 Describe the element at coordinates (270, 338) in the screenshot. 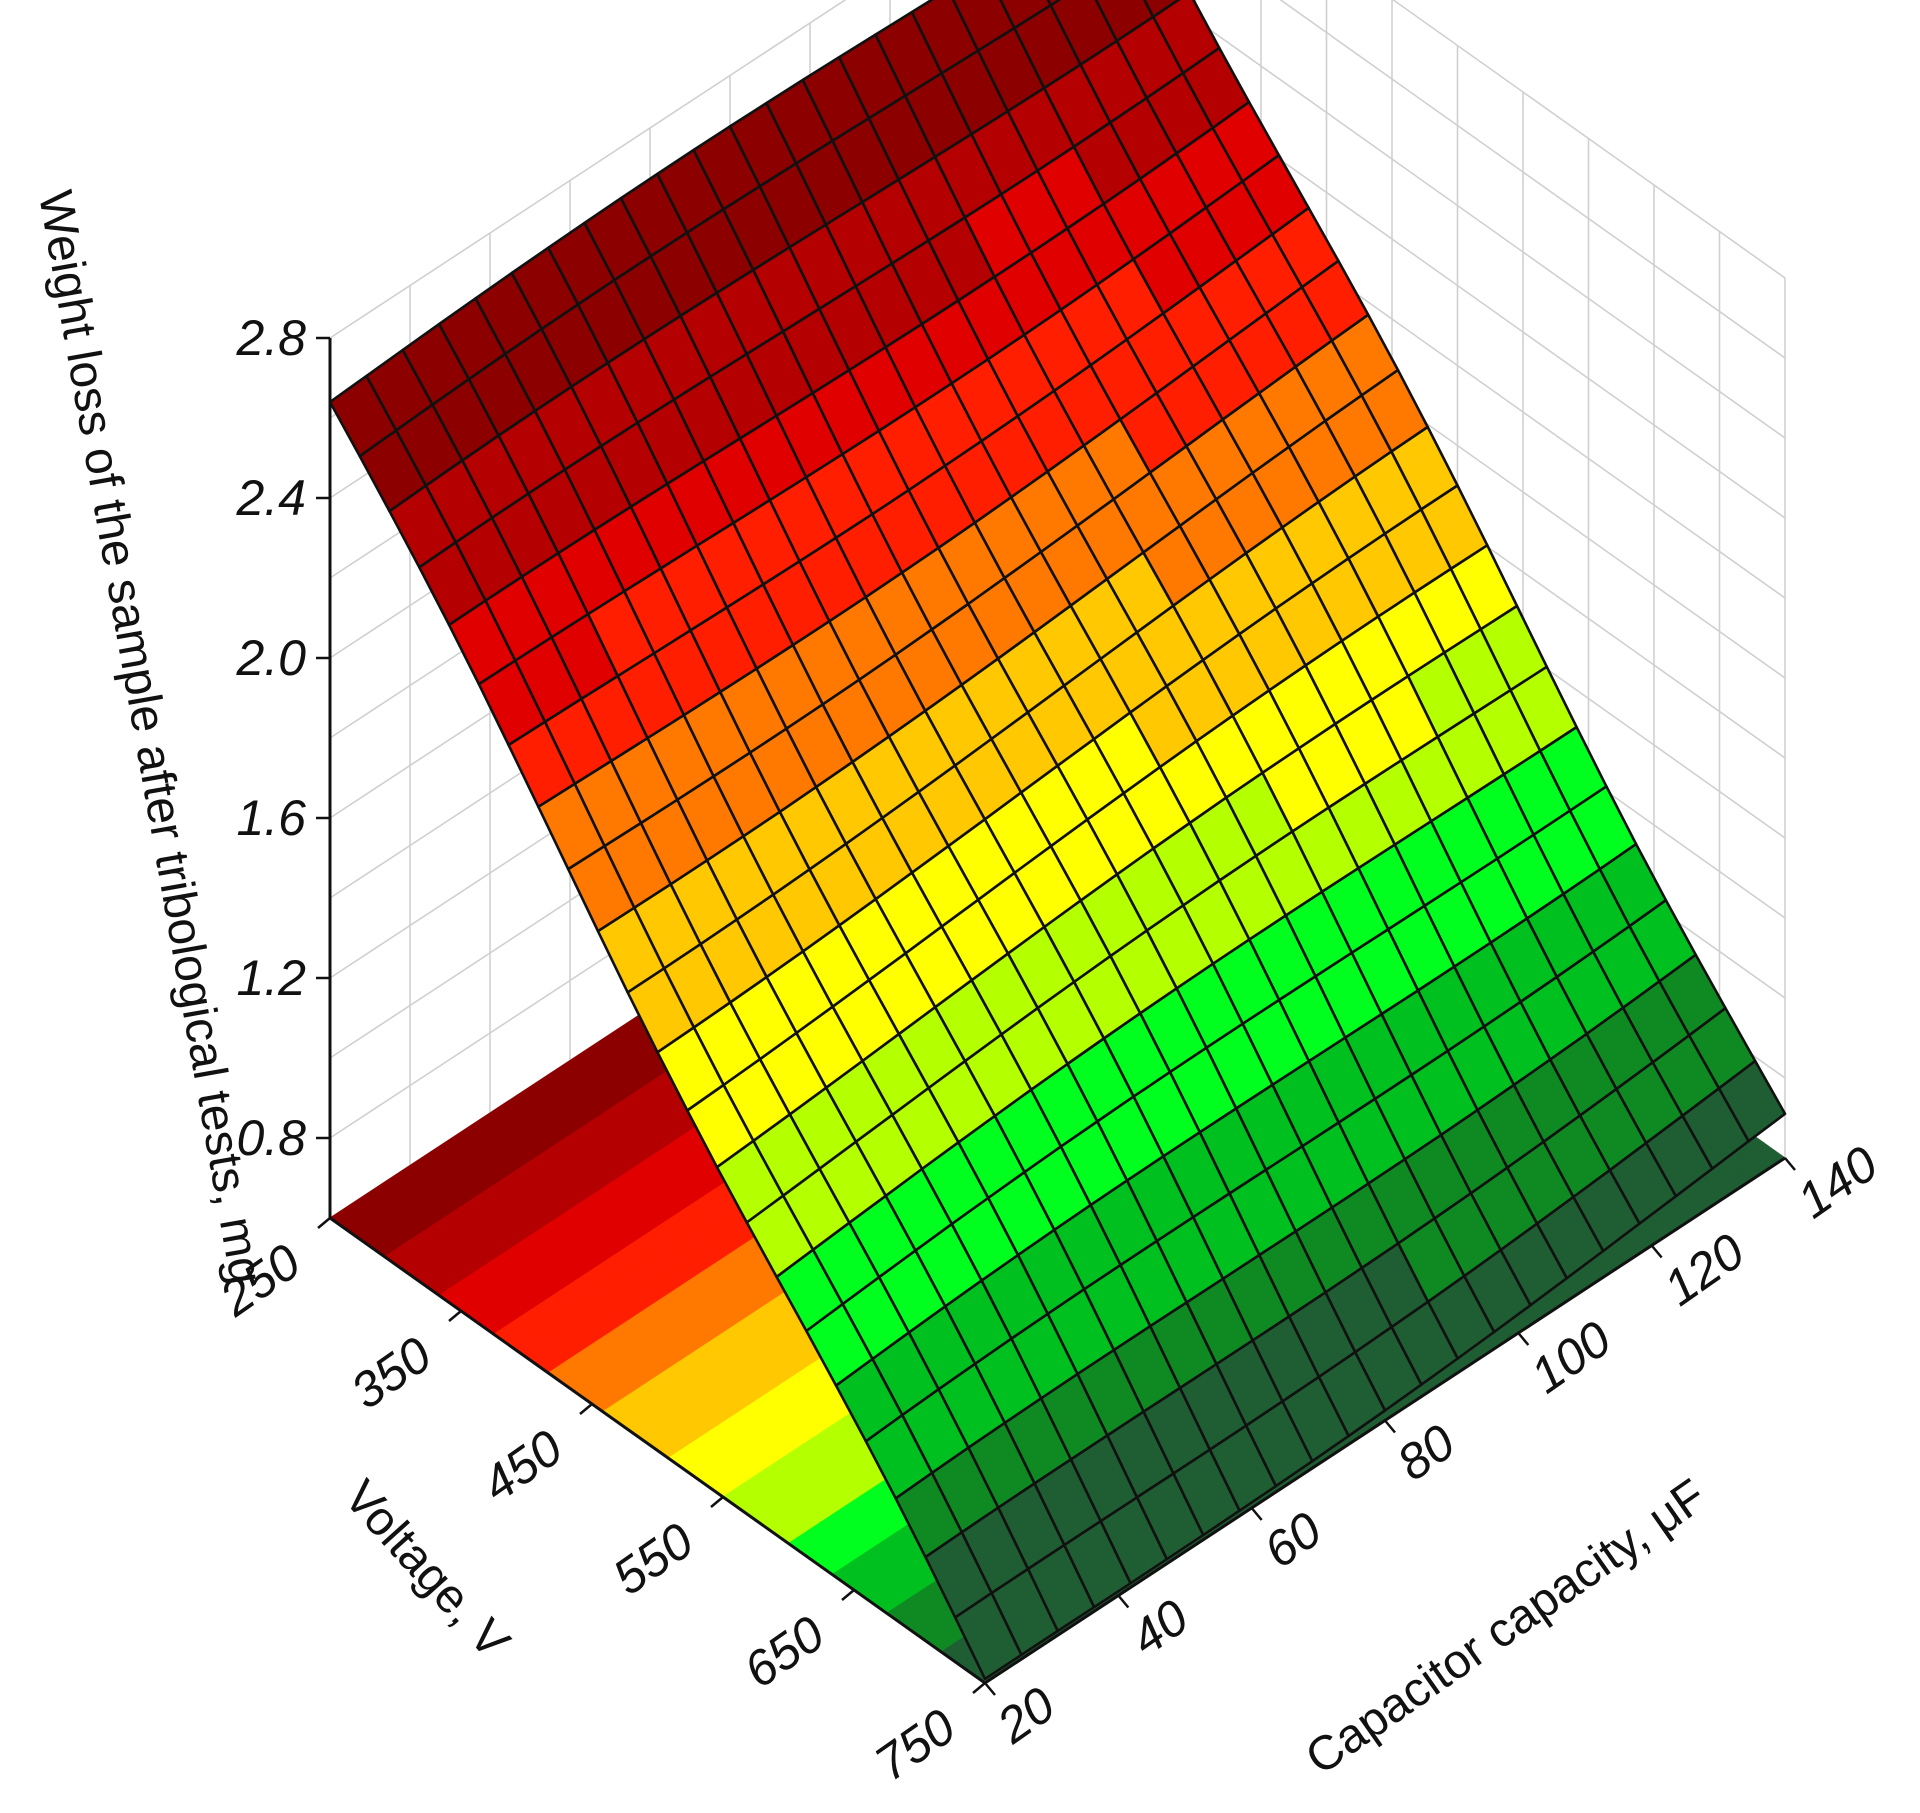

I see `z-tick-label: 2.8` at that location.